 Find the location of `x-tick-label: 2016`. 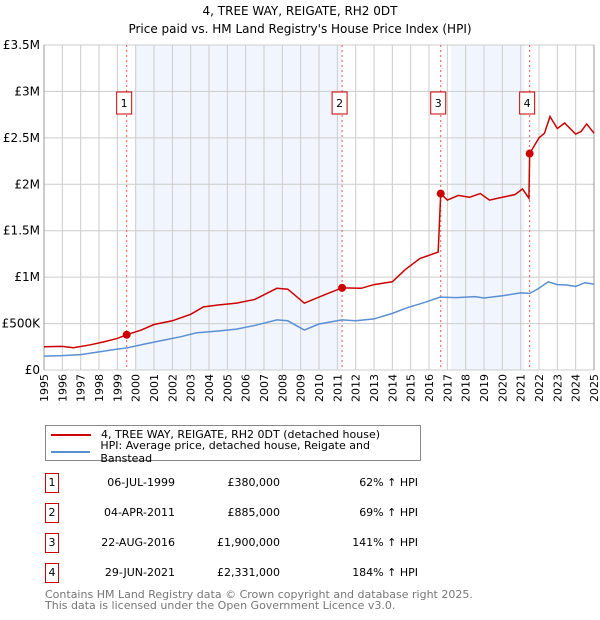

x-tick-label: 2016 is located at coordinates (429, 388).